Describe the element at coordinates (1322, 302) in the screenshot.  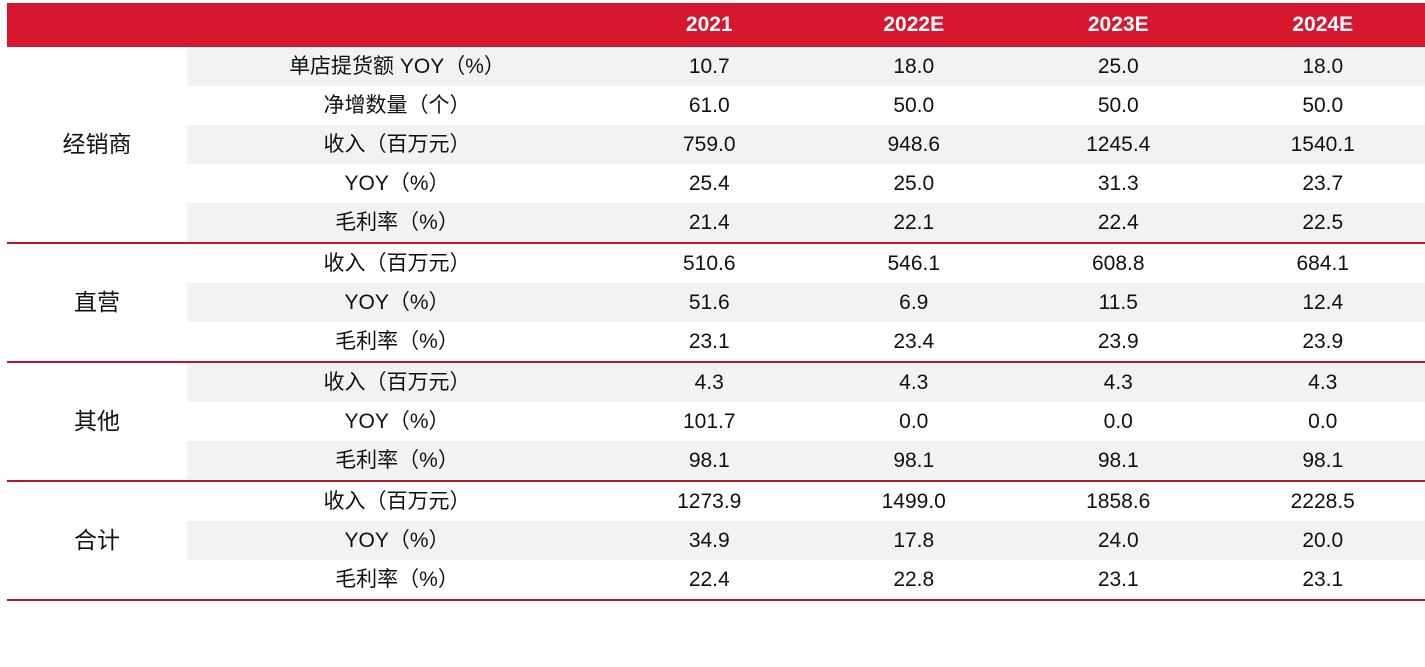
I see `value-cell: 12.4` at that location.